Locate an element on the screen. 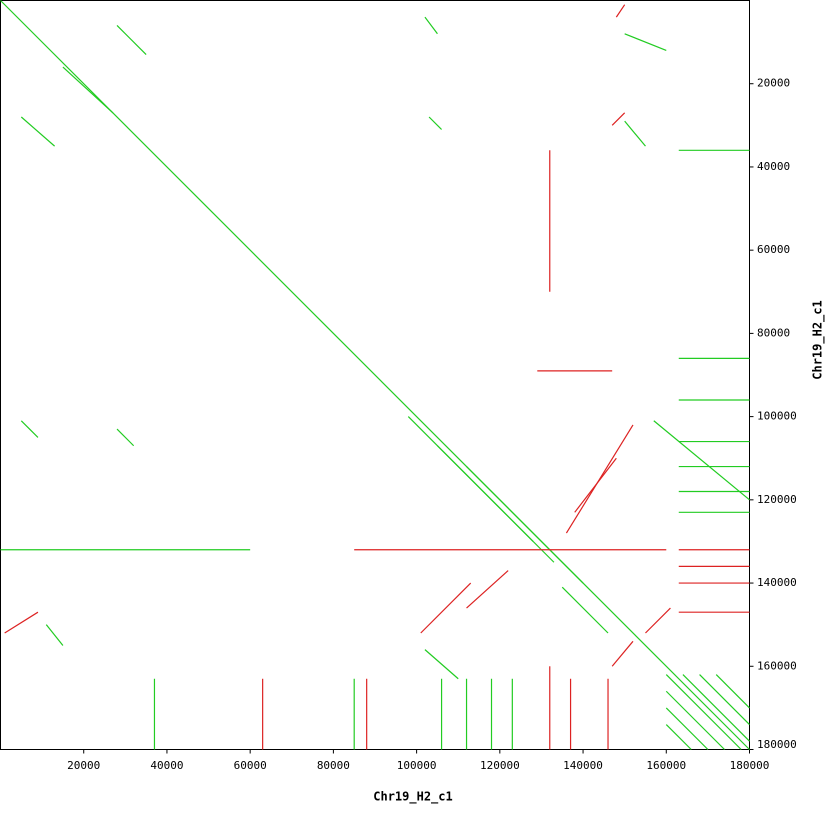  x-axis-title: Chr19_H2_c1 is located at coordinates (412, 797).